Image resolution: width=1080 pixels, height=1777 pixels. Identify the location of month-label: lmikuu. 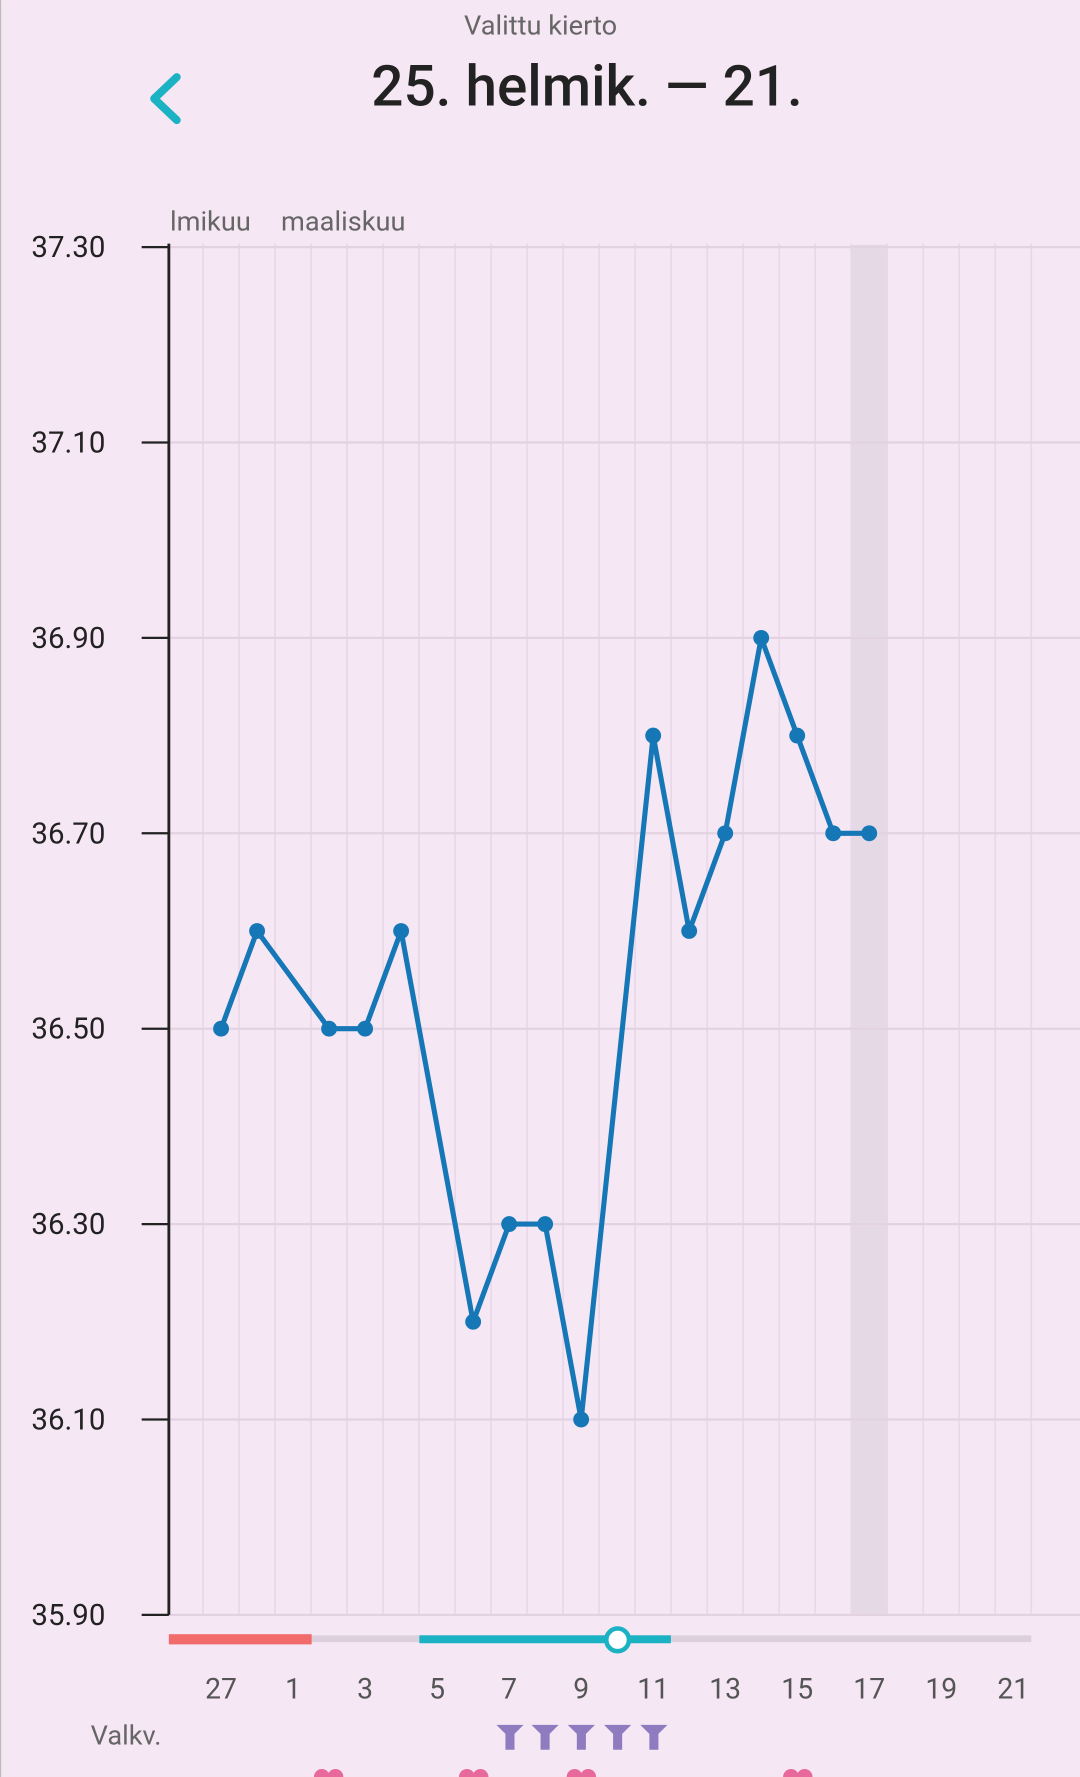
(210, 221).